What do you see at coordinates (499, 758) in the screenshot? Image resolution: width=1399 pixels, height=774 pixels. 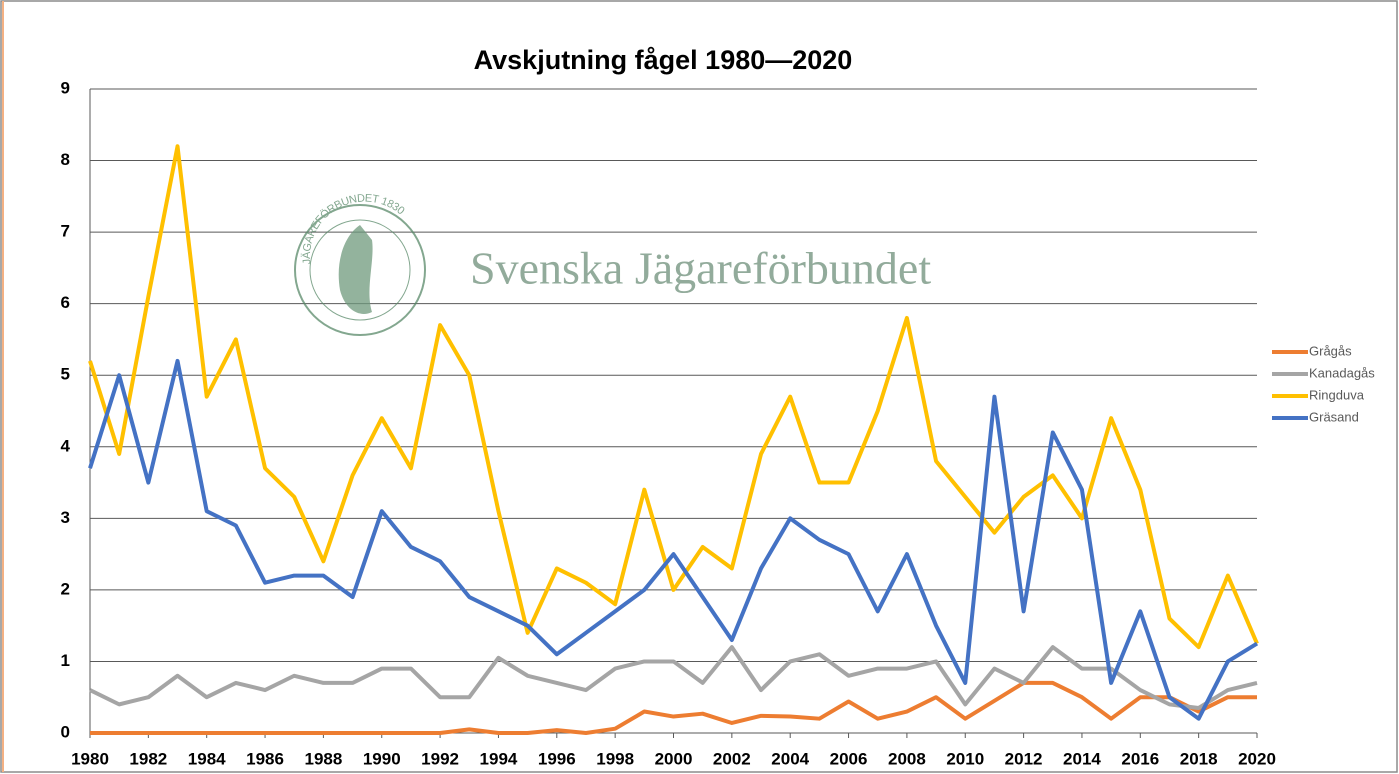 I see `x-tick-label: 1994` at bounding box center [499, 758].